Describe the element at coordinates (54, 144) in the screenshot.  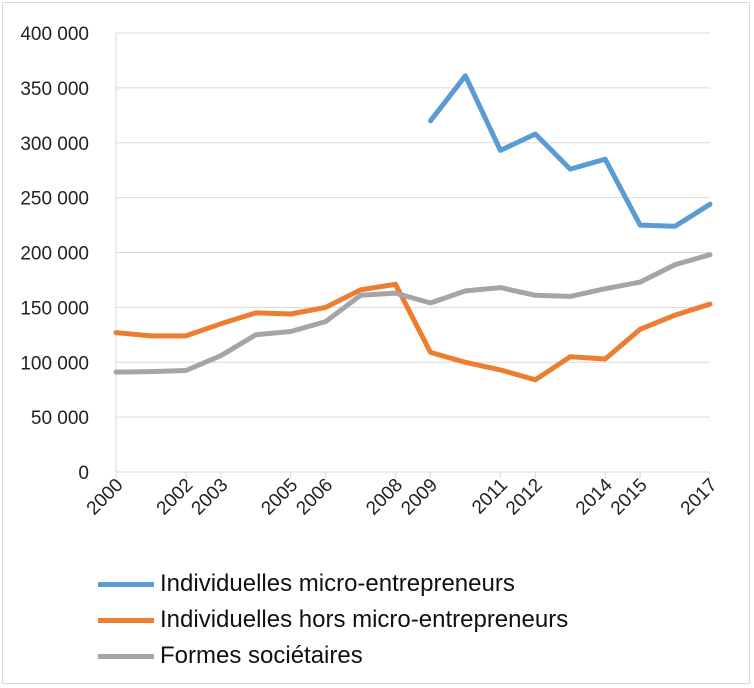
I see `y-tick-label: 300 000` at that location.